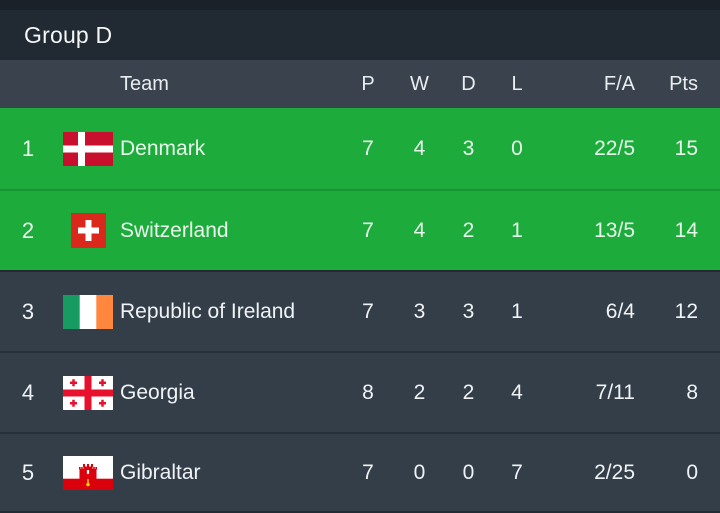 This screenshot has width=720, height=513. Describe the element at coordinates (614, 230) in the screenshot. I see `goals-value: 13/5` at that location.